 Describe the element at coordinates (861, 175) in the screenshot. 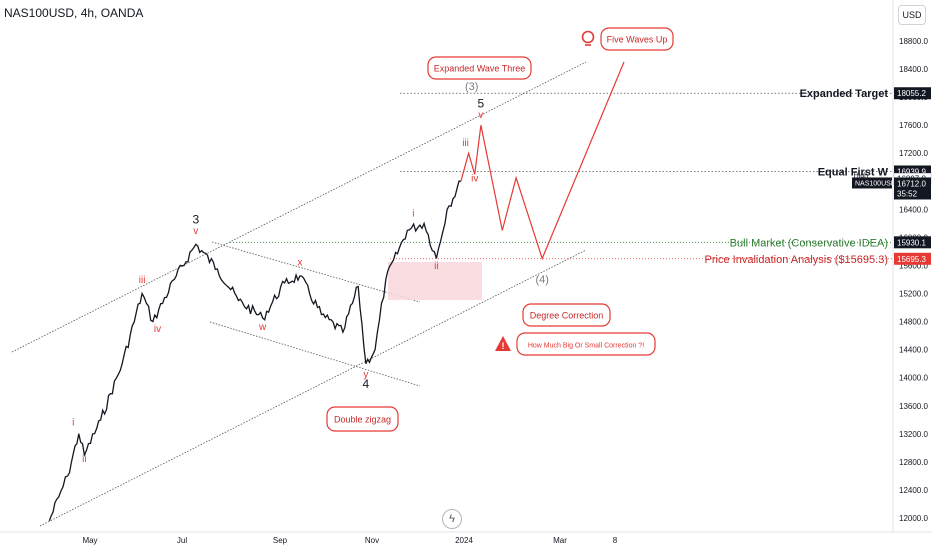

I see `high-marker-label: High` at that location.